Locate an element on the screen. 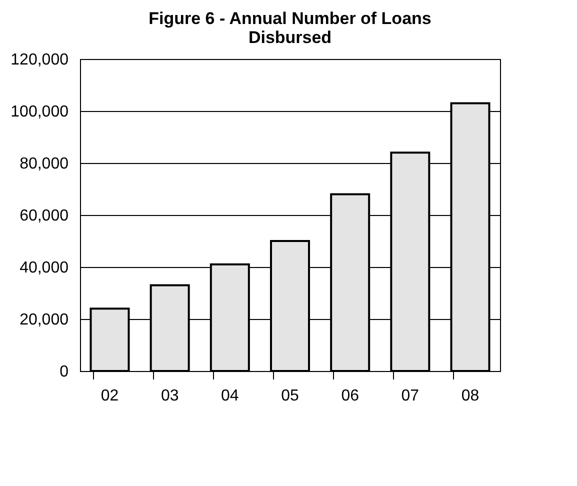 The height and width of the screenshot is (486, 577). y-tick-label: 60,000 is located at coordinates (44, 216).